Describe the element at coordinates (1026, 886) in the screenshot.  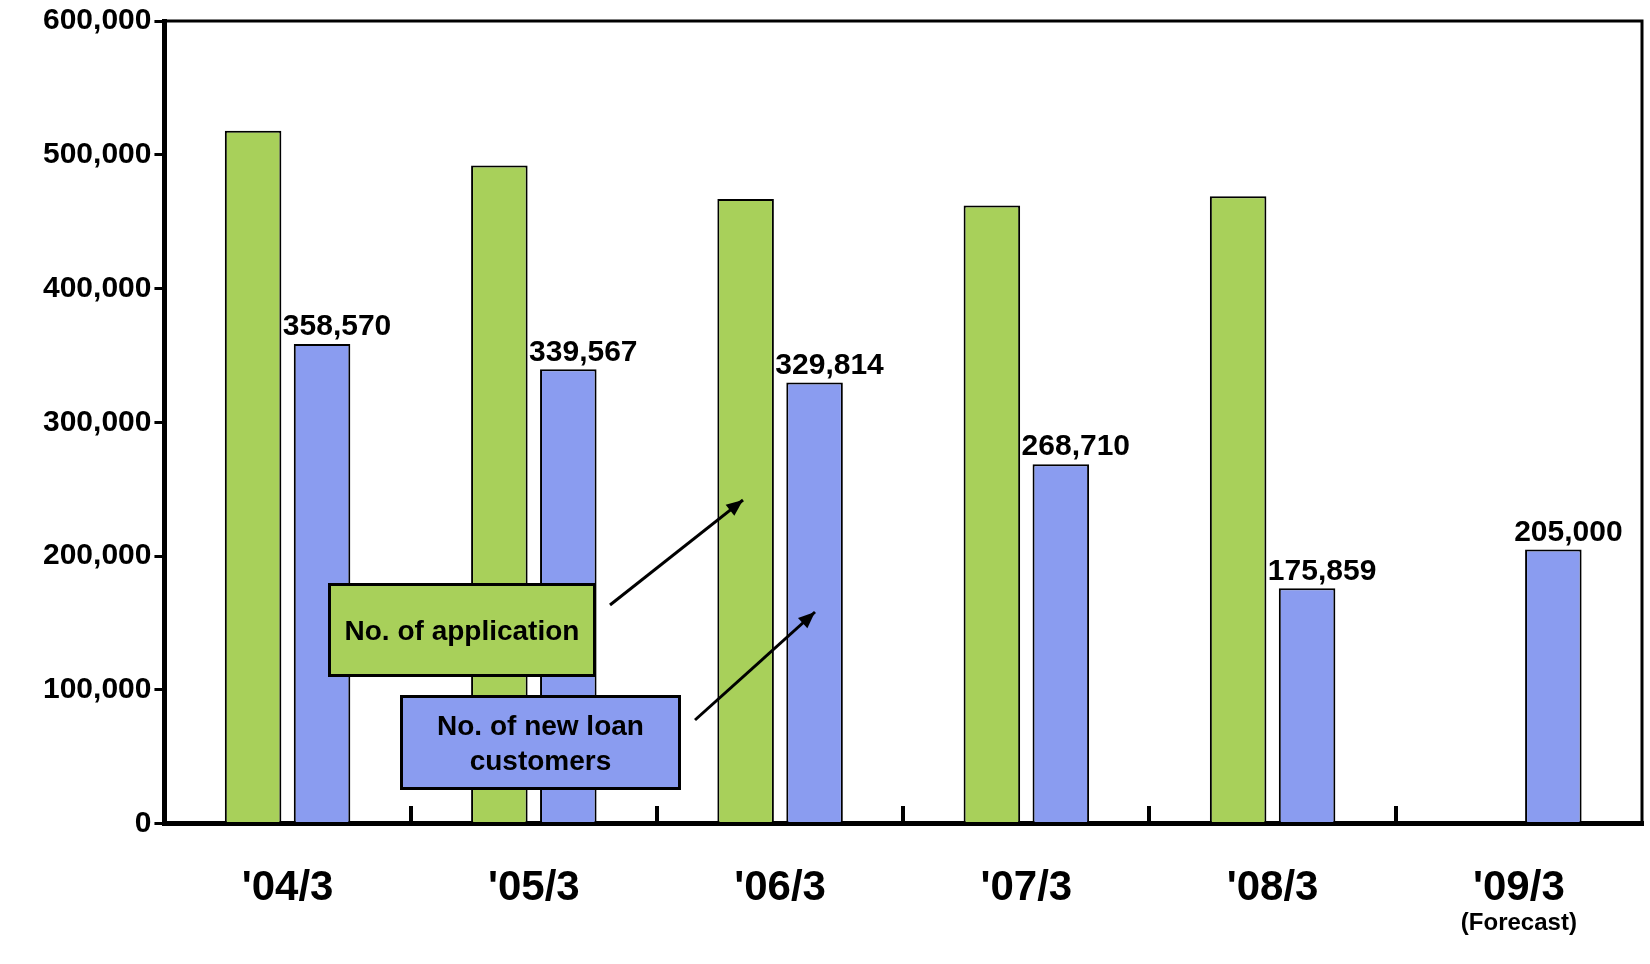
I see `x-tick-label: '07/3` at that location.